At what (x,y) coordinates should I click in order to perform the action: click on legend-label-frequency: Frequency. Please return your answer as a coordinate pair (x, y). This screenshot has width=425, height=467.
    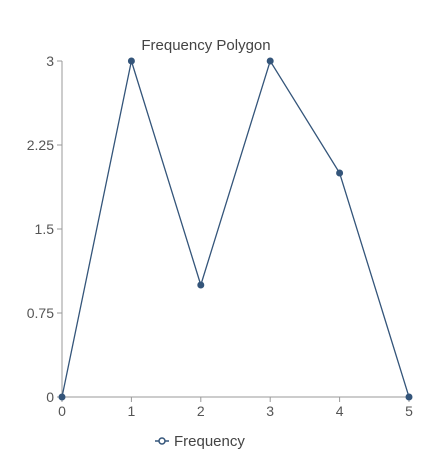
    Looking at the image, I should click on (209, 441).